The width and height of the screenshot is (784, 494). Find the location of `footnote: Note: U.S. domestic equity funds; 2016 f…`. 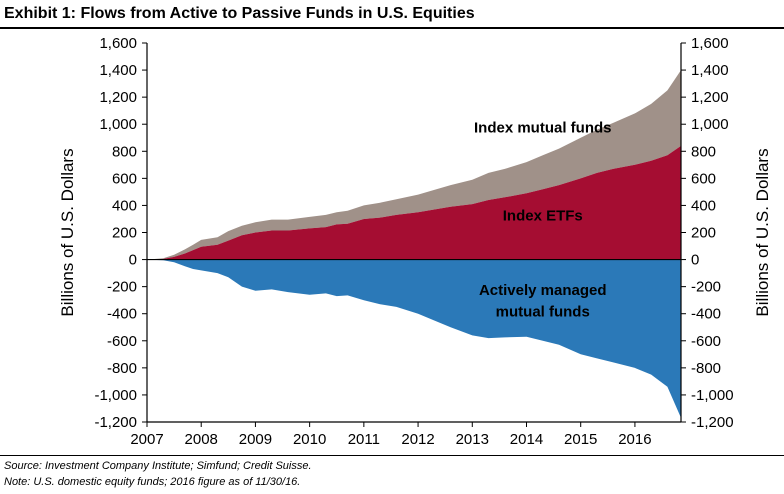

footnote: Note: U.S. domestic equity funds; 2016 f… is located at coordinates (152, 482).